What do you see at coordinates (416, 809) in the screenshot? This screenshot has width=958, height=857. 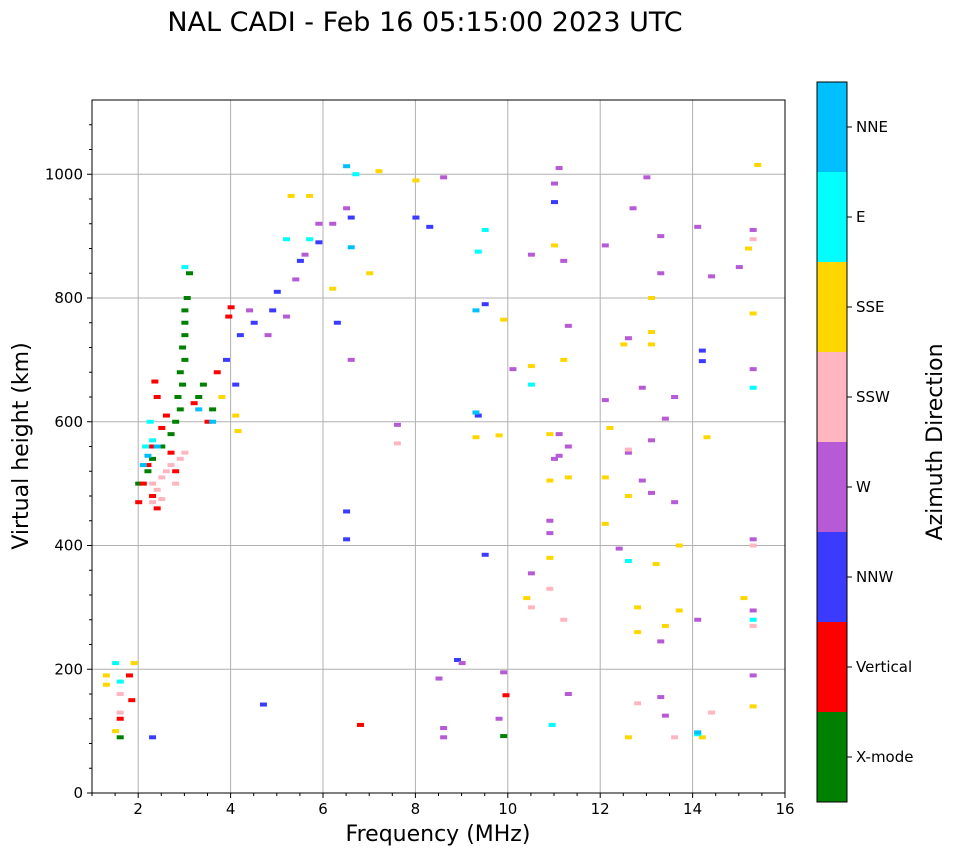 I see `x-tick-label: 8` at bounding box center [416, 809].